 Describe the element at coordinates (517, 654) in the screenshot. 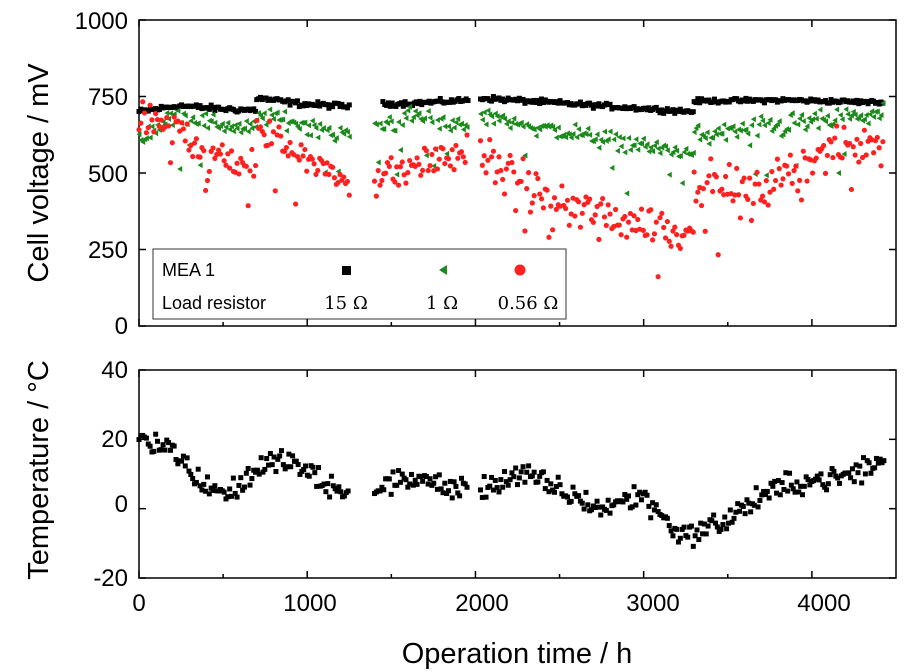

I see `x-axis-title: Operation time / h` at that location.